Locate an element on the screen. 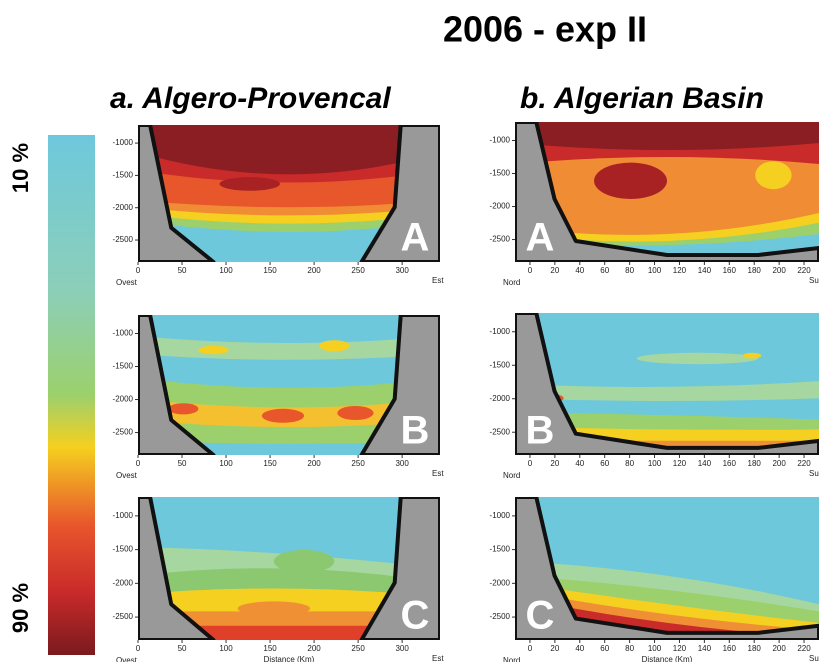  column-title: a. Algero-Provencal is located at coordinates (250, 98).